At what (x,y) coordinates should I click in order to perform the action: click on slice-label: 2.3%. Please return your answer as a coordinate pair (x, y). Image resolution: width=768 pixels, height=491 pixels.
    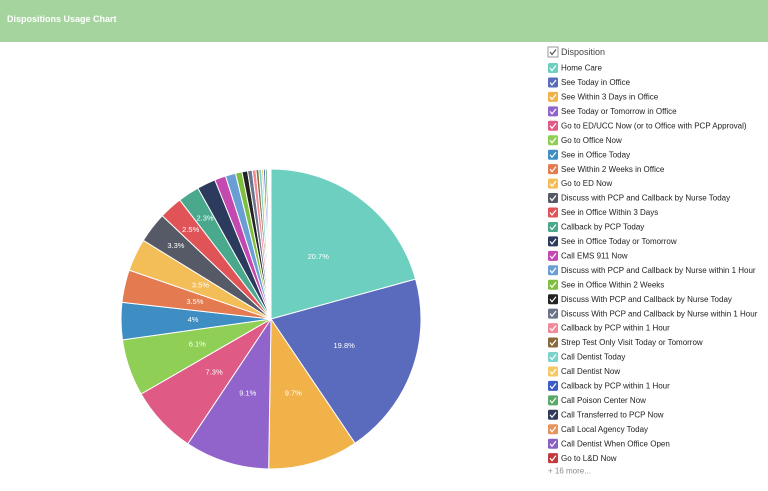
    Looking at the image, I should click on (205, 218).